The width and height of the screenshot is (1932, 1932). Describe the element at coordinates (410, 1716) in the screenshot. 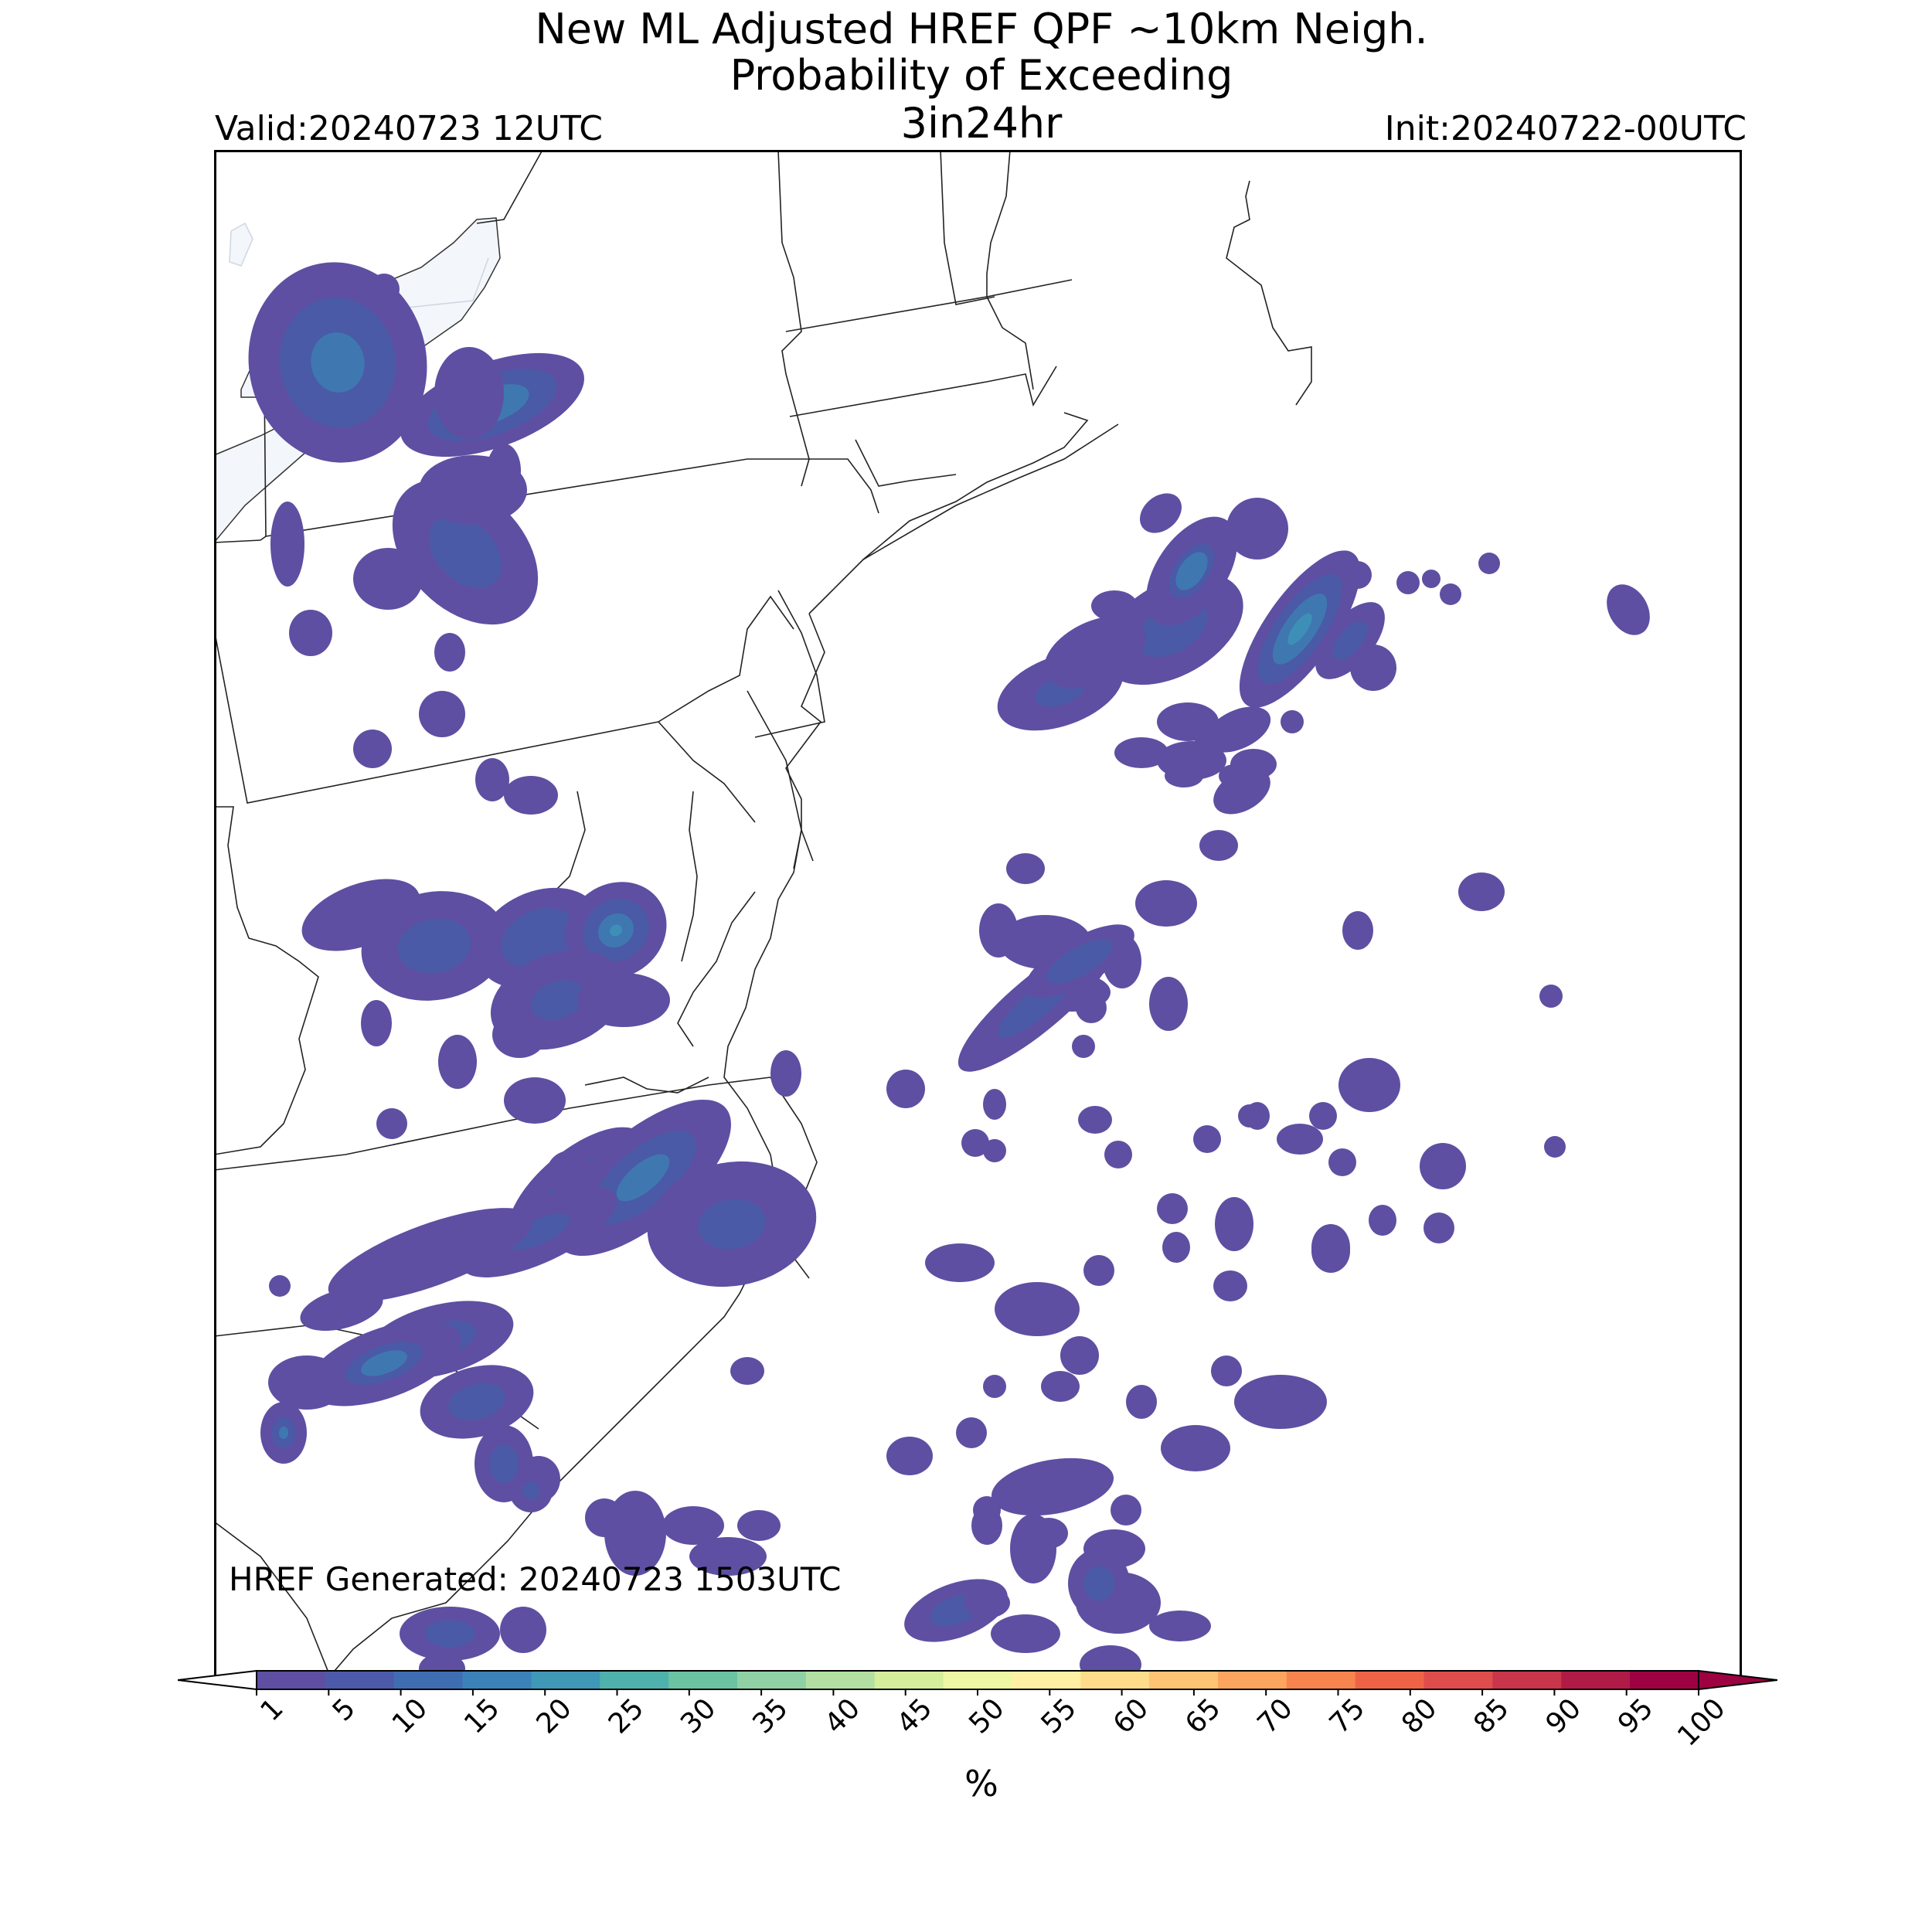

I see `colorbar-tick-label: 10` at that location.